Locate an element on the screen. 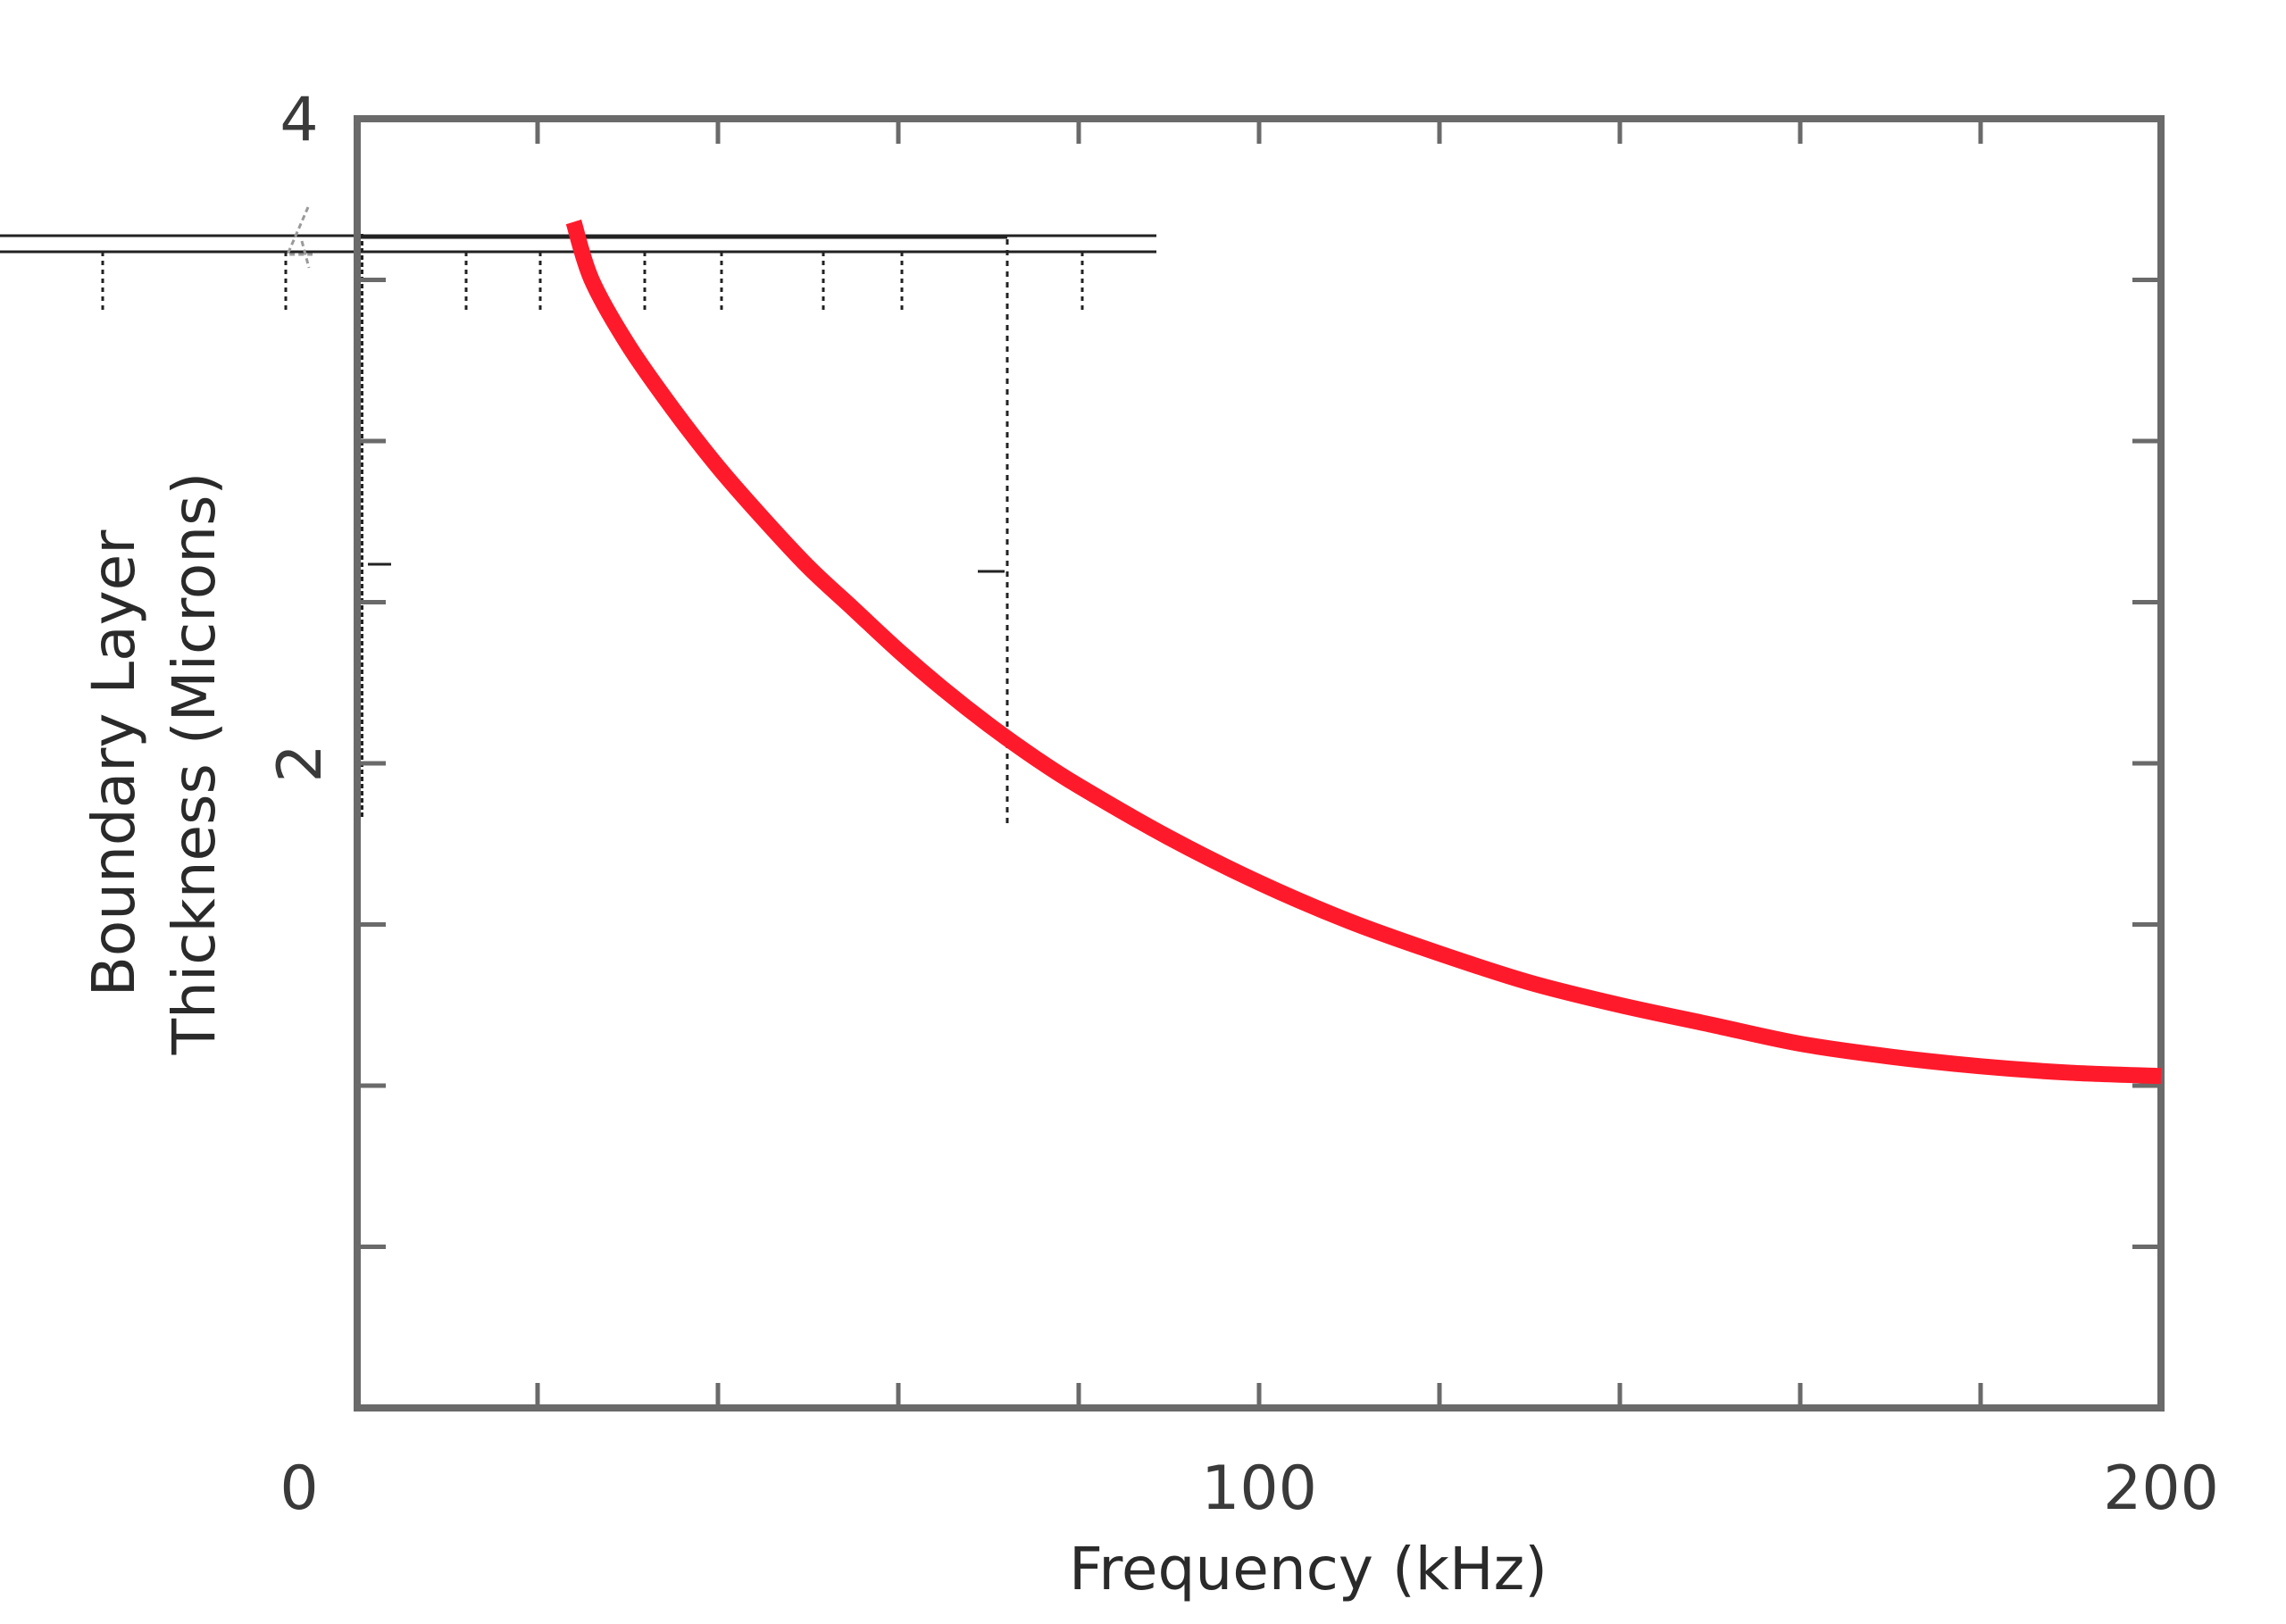  y-axis-title-line-2: Thickness (Microns) is located at coordinates (194, 764).